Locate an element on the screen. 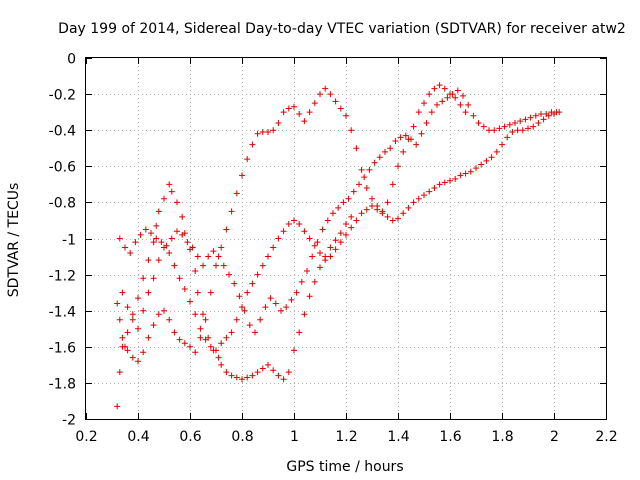 Image resolution: width=640 pixels, height=480 pixels. x-tick-label: 0.8 is located at coordinates (242, 437).